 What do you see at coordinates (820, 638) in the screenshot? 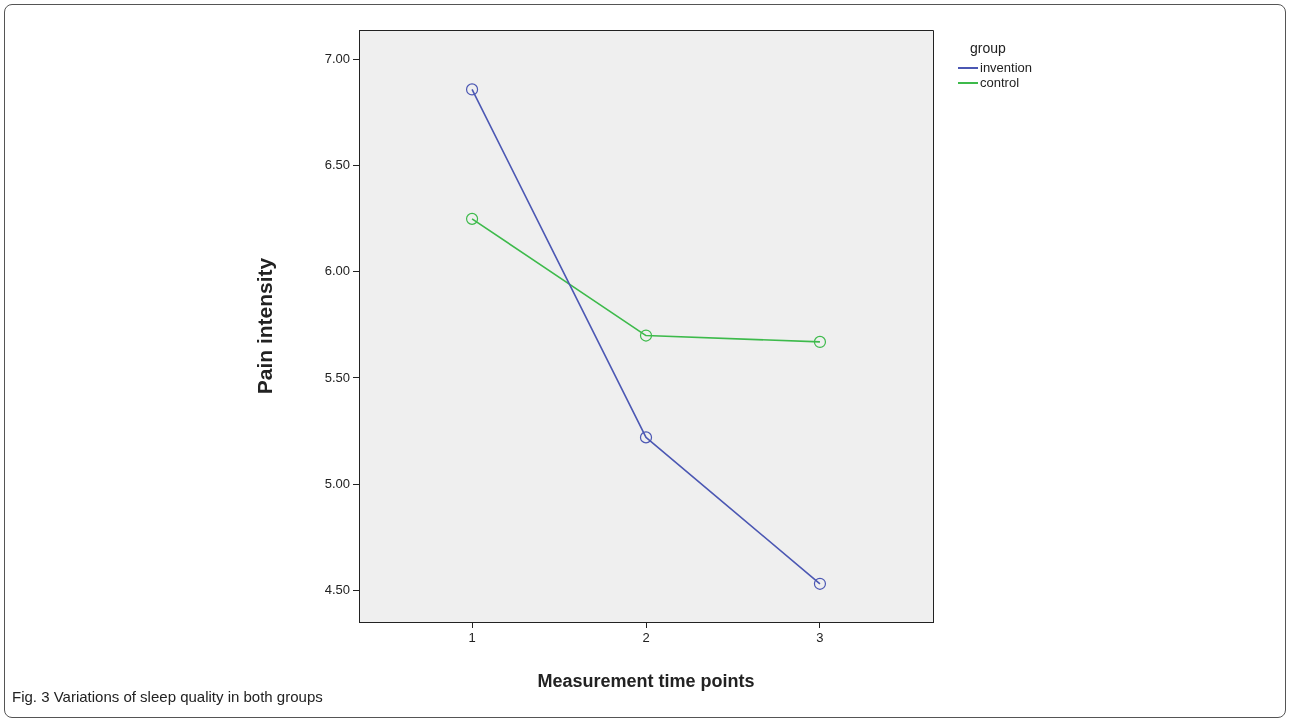
I see `x-tick-label: 3` at bounding box center [820, 638].